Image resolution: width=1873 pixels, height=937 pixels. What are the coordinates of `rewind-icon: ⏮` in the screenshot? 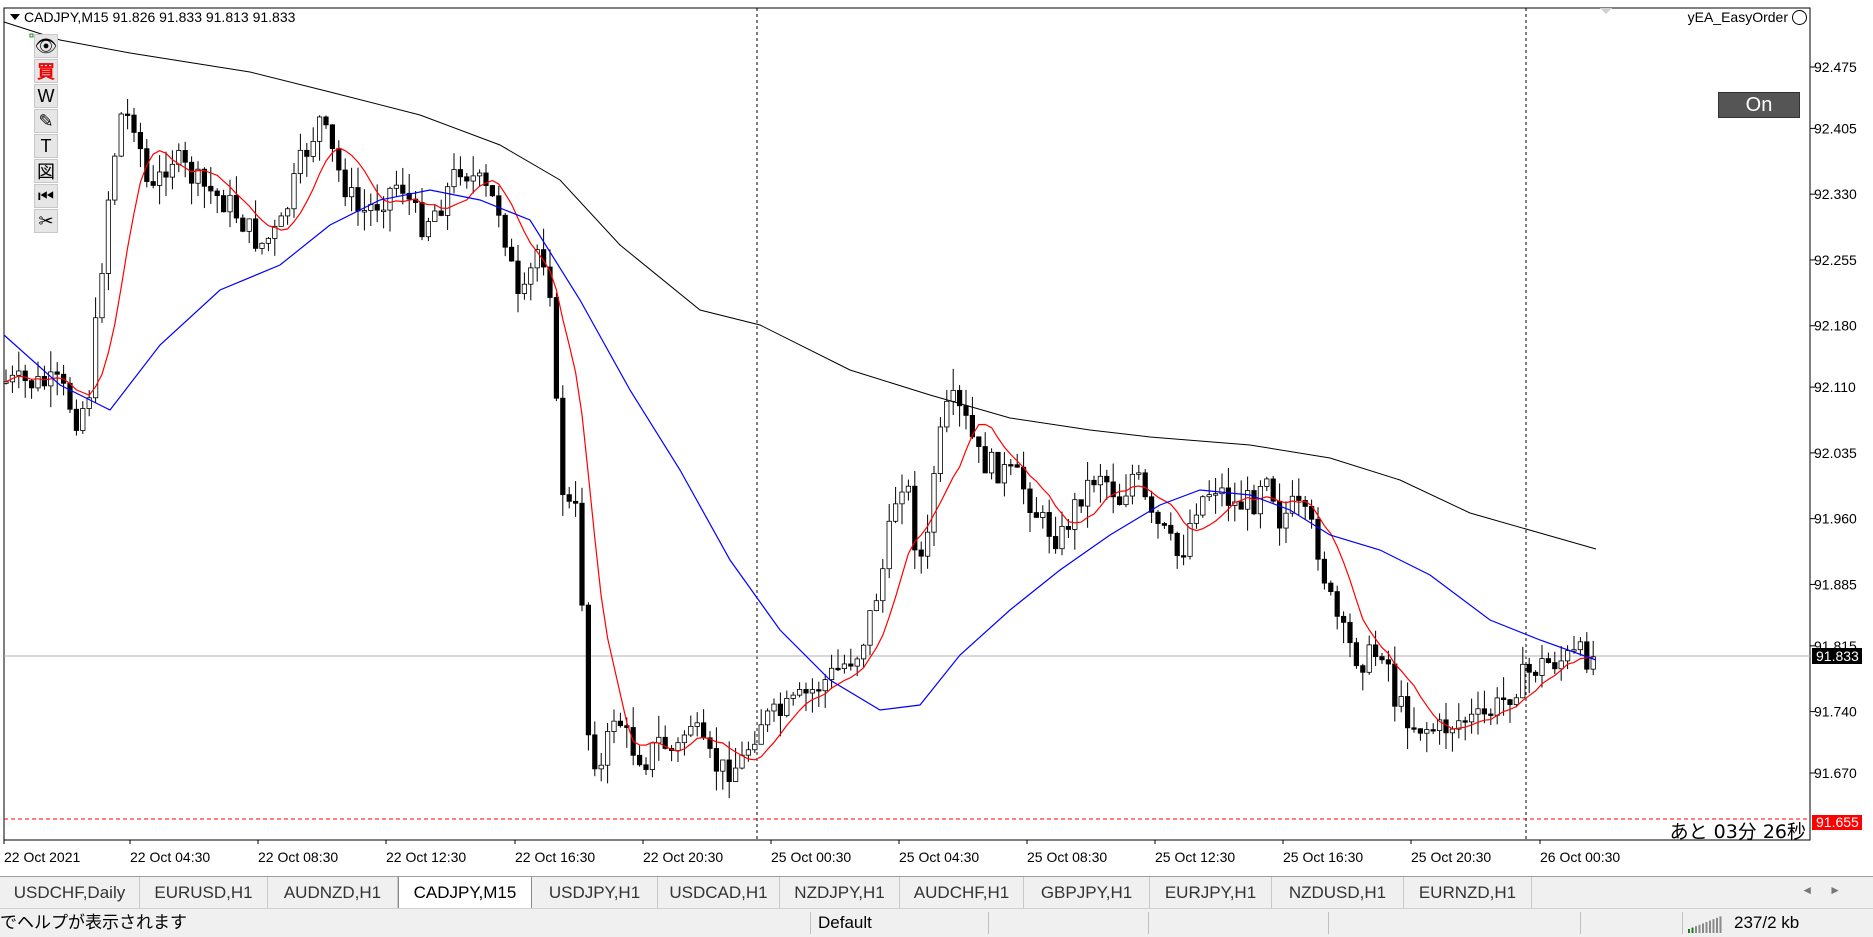 It's located at (46, 196).